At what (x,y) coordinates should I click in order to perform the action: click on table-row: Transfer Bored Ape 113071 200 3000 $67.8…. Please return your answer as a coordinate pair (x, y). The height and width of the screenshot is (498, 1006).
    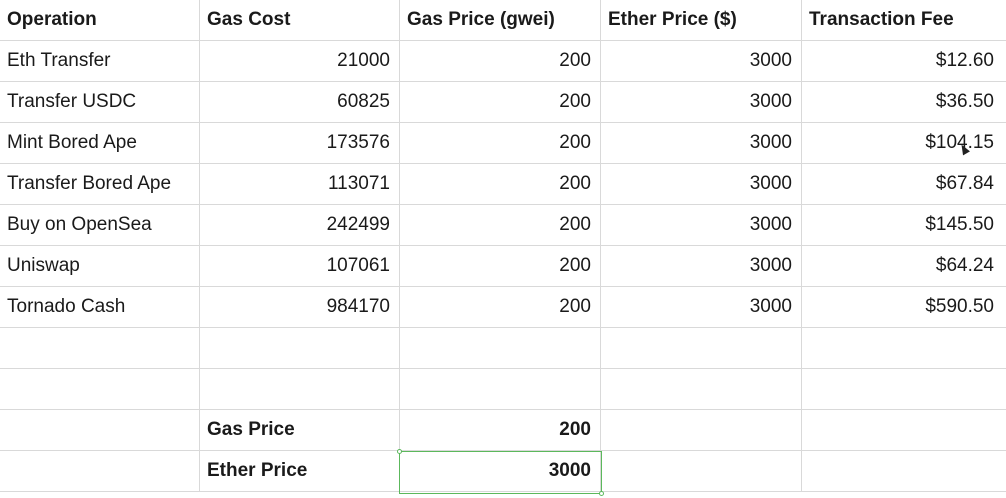
    Looking at the image, I should click on (503, 184).